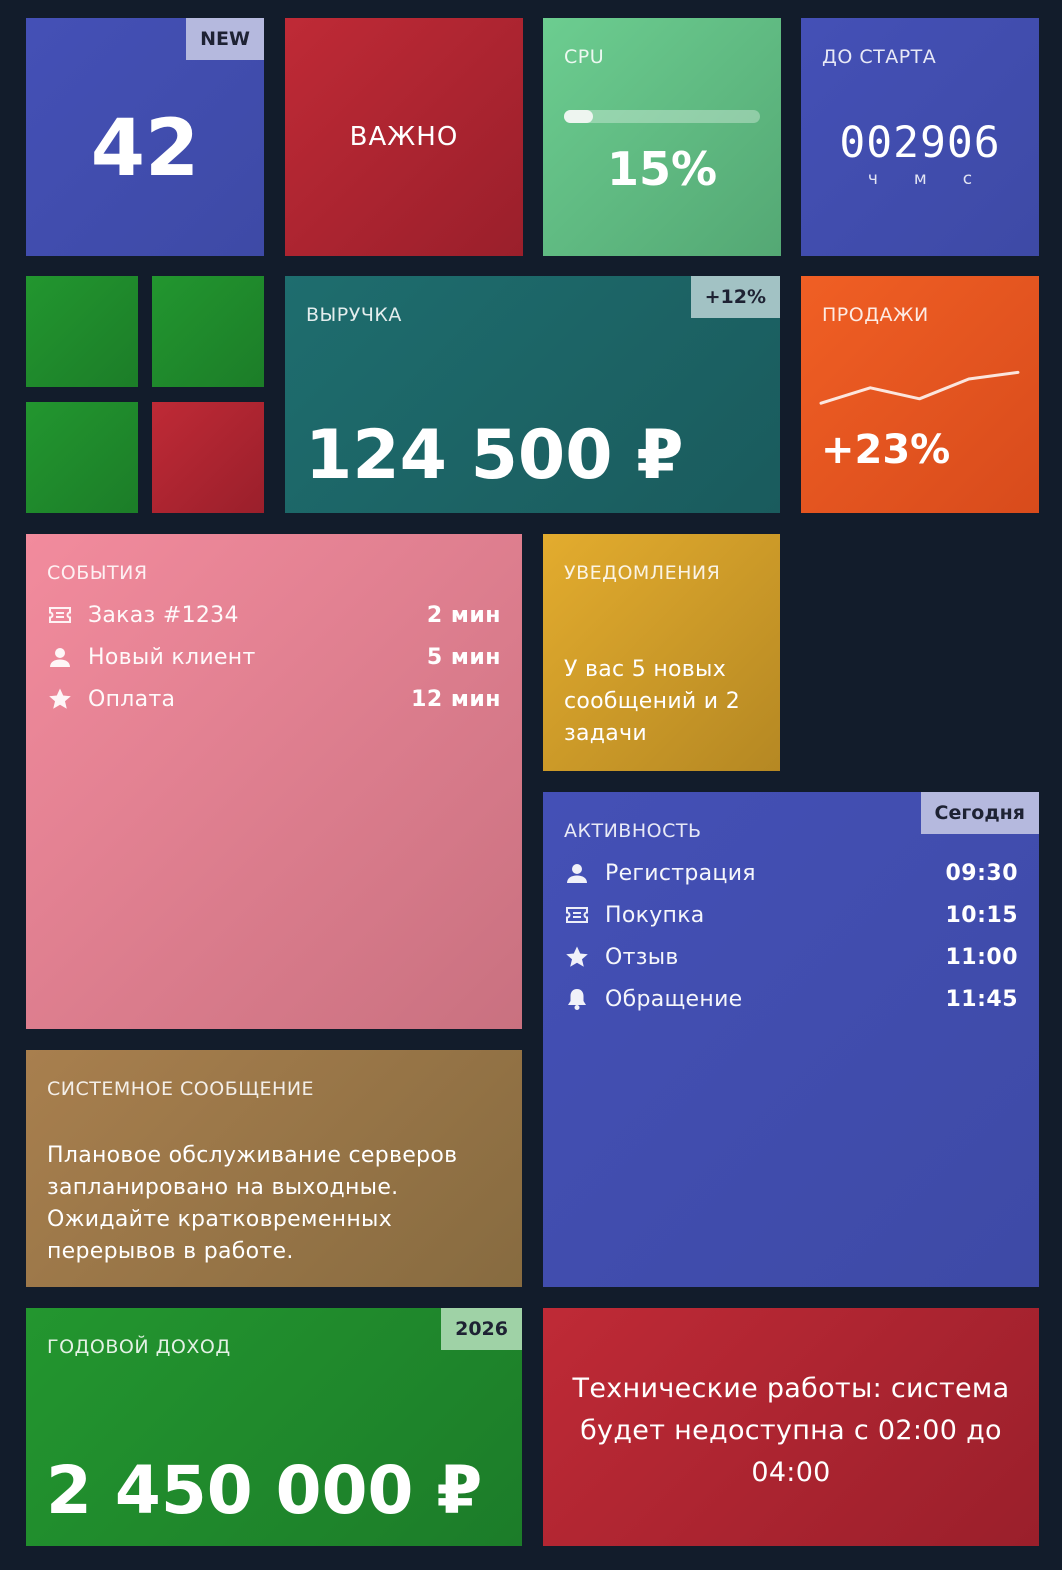  I want to click on activity-label: АКТИВНОСТЬ, so click(633, 831).